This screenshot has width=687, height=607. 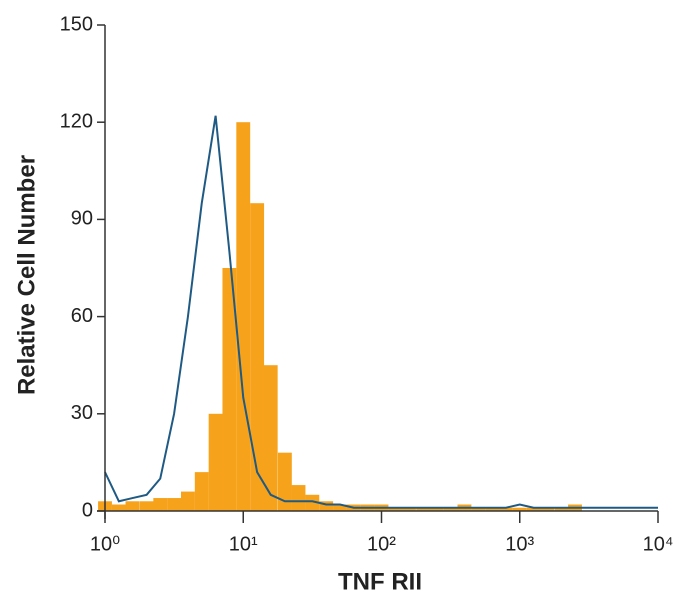 What do you see at coordinates (76, 121) in the screenshot?
I see `y-tick-label: 120` at bounding box center [76, 121].